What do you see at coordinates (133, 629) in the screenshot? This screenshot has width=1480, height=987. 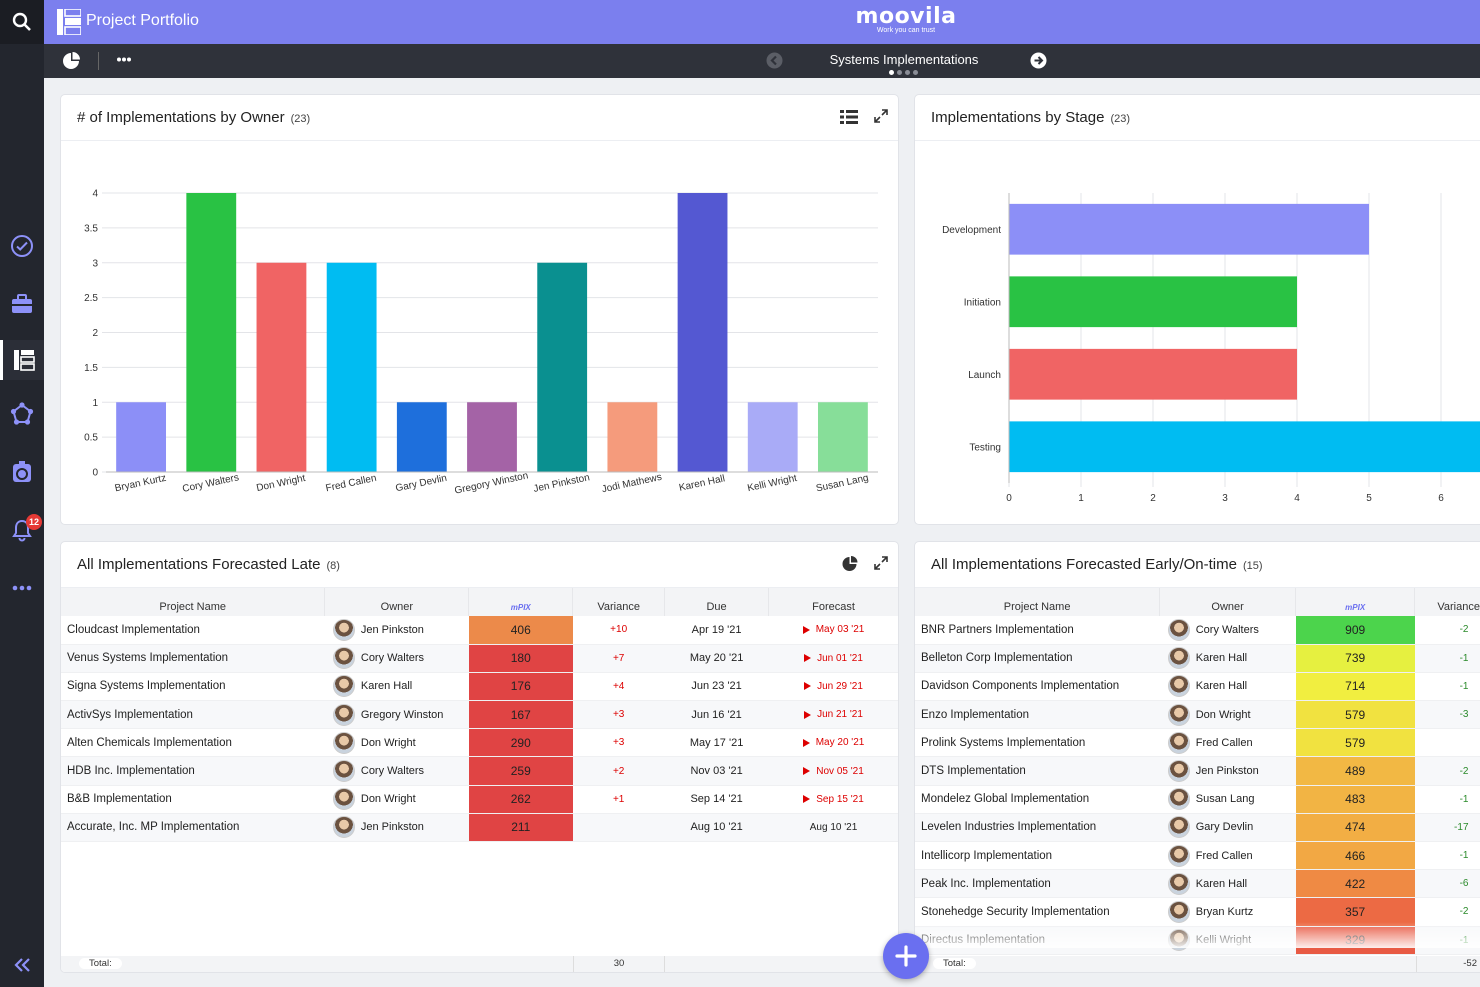 I see `project-name: Cloudcast Implementation` at bounding box center [133, 629].